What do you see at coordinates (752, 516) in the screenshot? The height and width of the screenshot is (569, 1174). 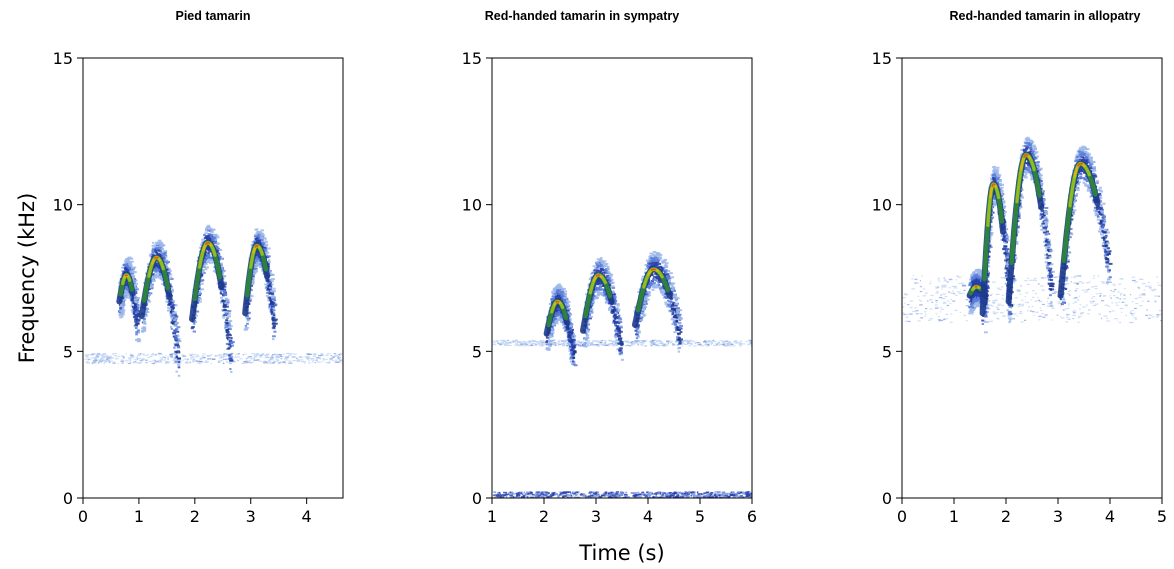 I see `x-tick-label: 6` at bounding box center [752, 516].